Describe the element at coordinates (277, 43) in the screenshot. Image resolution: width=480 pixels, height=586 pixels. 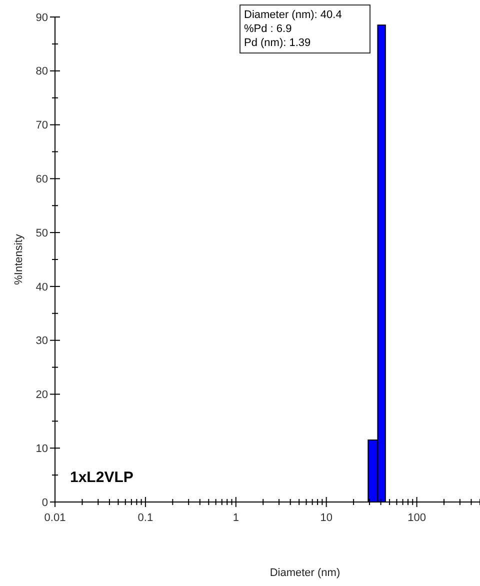
I see `annotation: Pd (nm): 1.39` at that location.